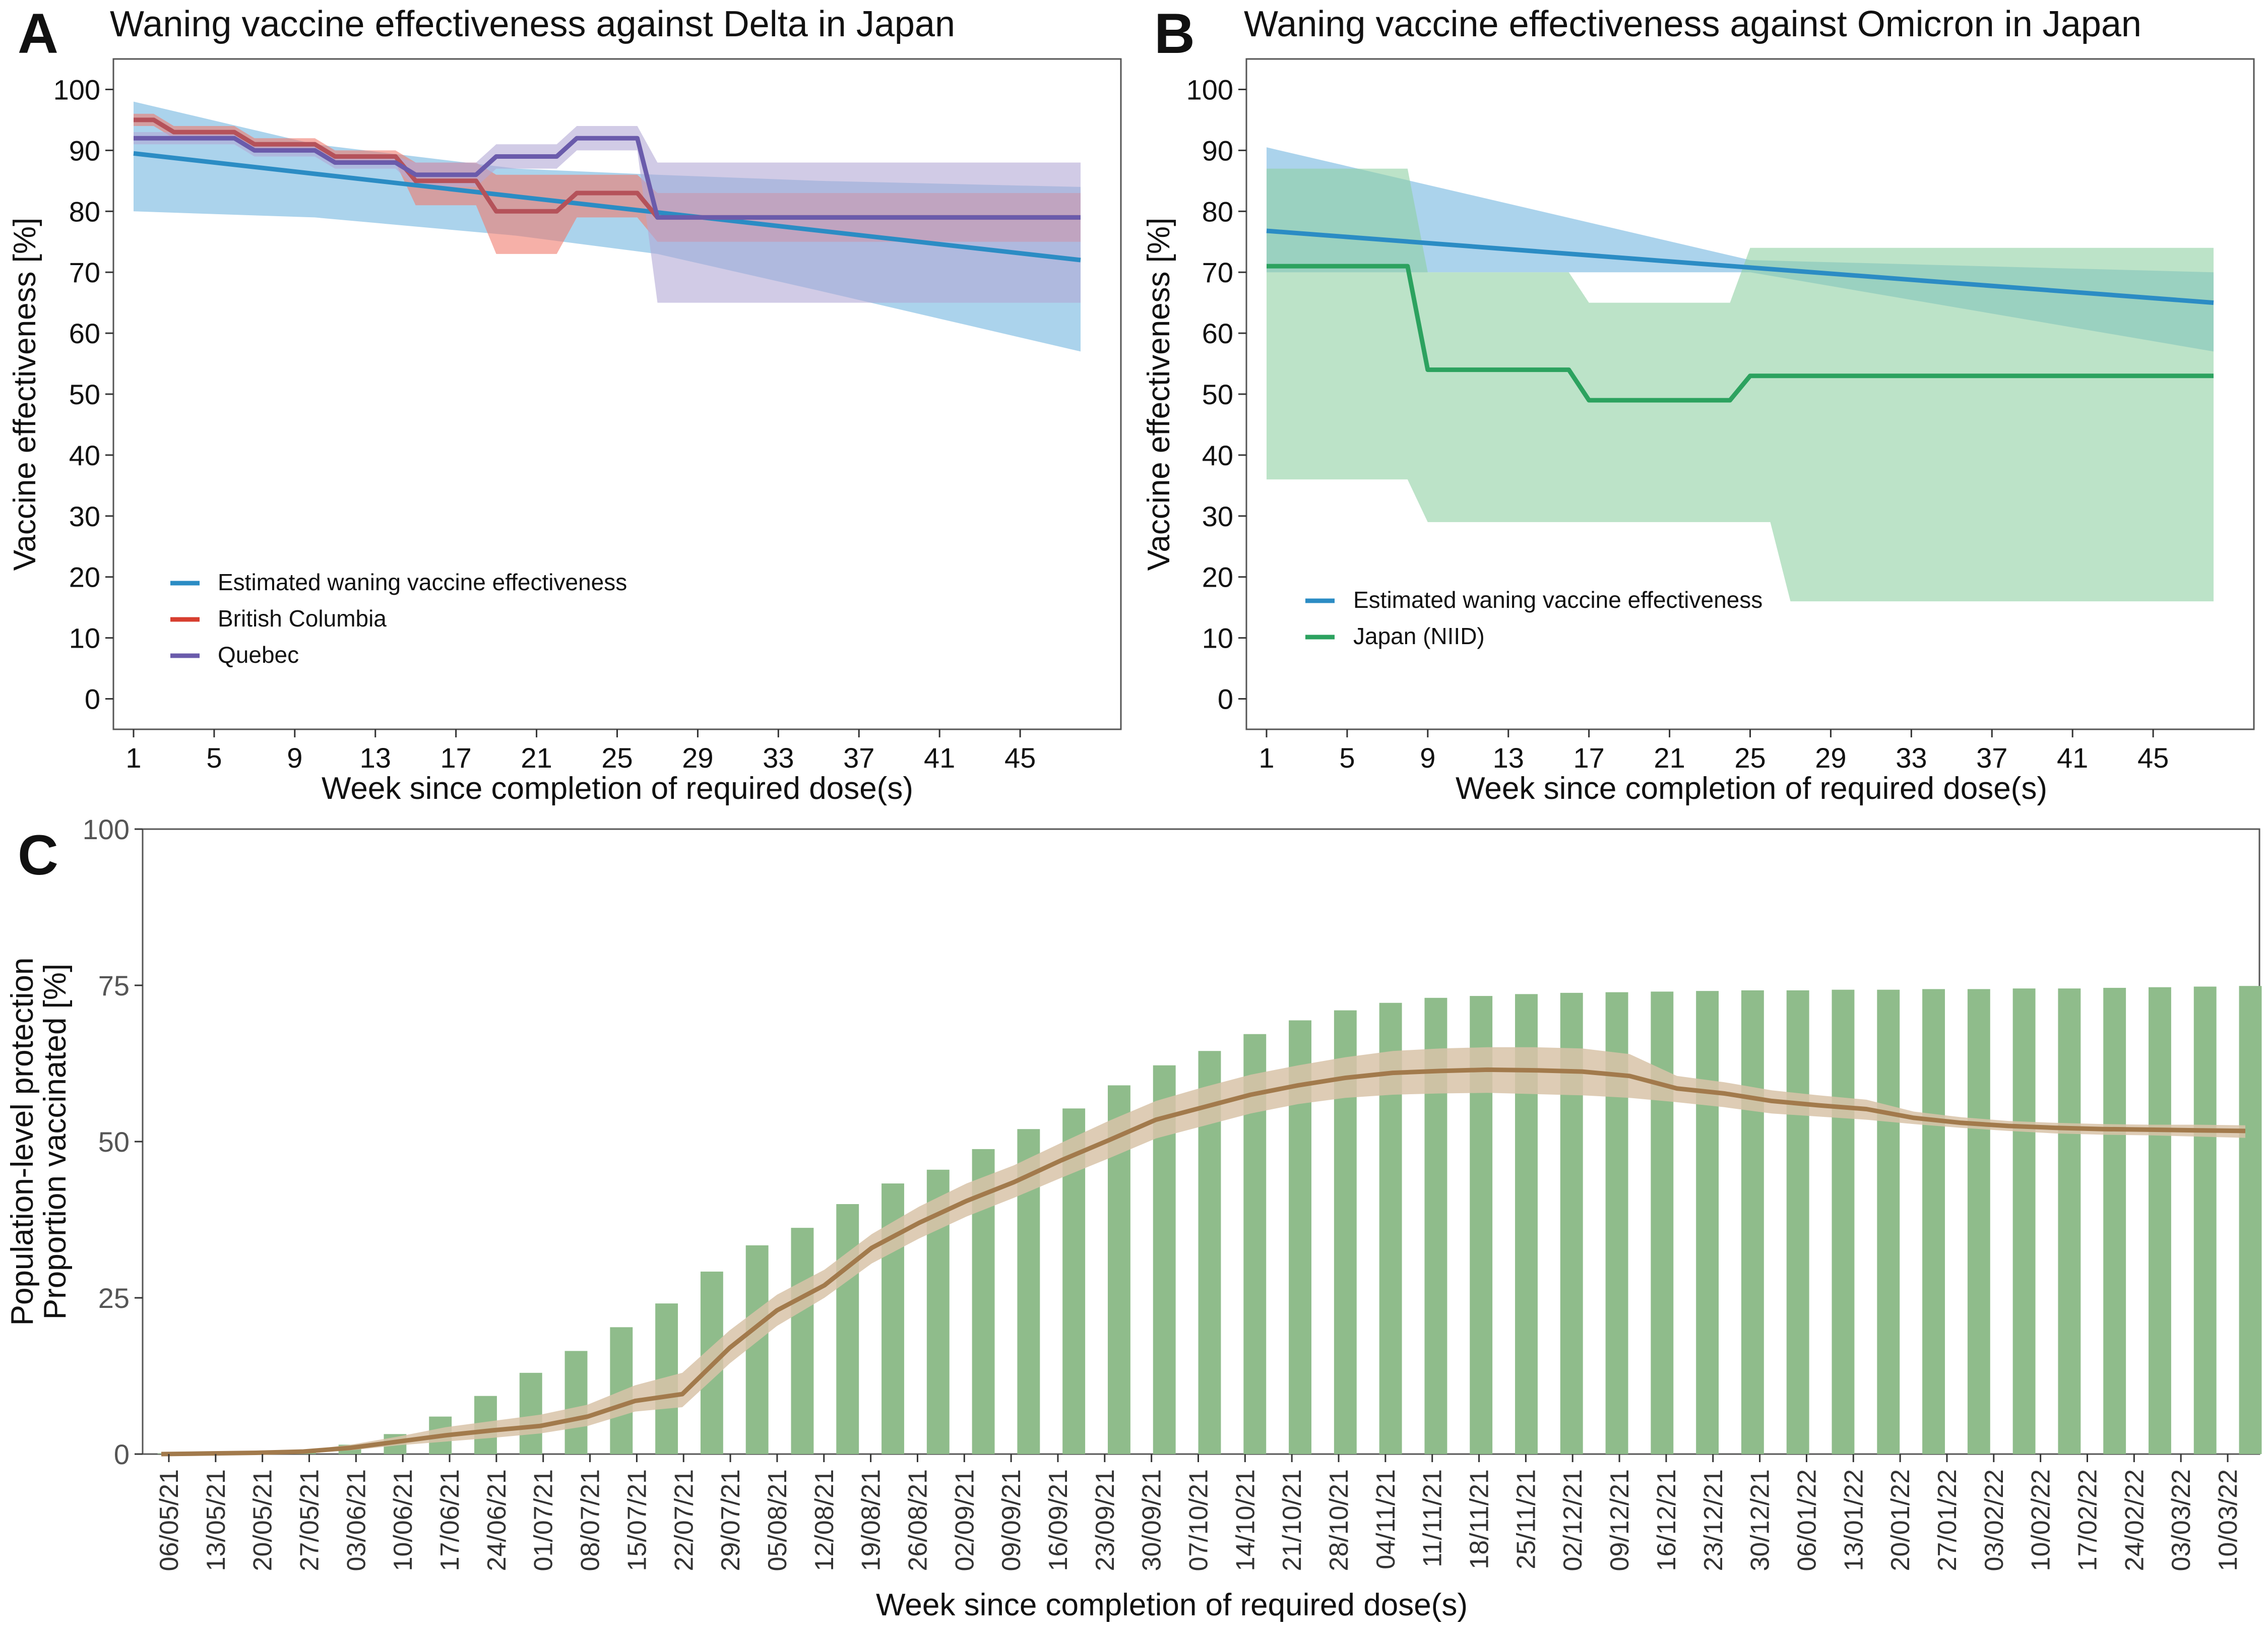 Image resolution: width=2268 pixels, height=1633 pixels. Describe the element at coordinates (84, 272) in the screenshot. I see `y-tick-label: 70` at that location.